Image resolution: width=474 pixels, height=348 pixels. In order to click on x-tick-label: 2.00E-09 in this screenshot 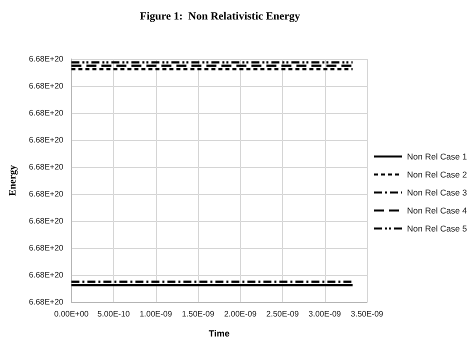, I will do `click(241, 314)`.